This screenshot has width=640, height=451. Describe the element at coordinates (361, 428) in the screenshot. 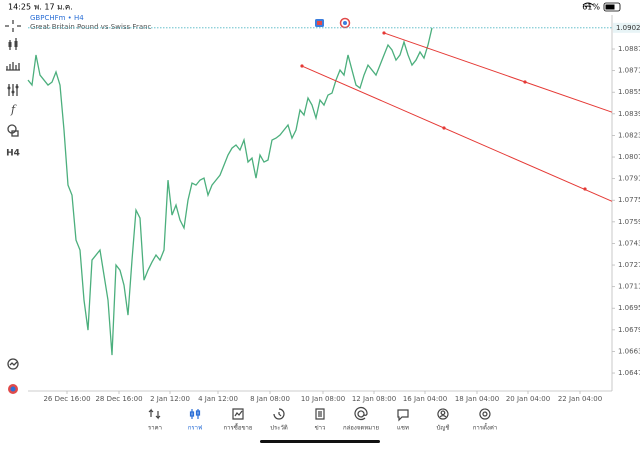

I see `nav-label: กล่องจดหมาย` at that location.